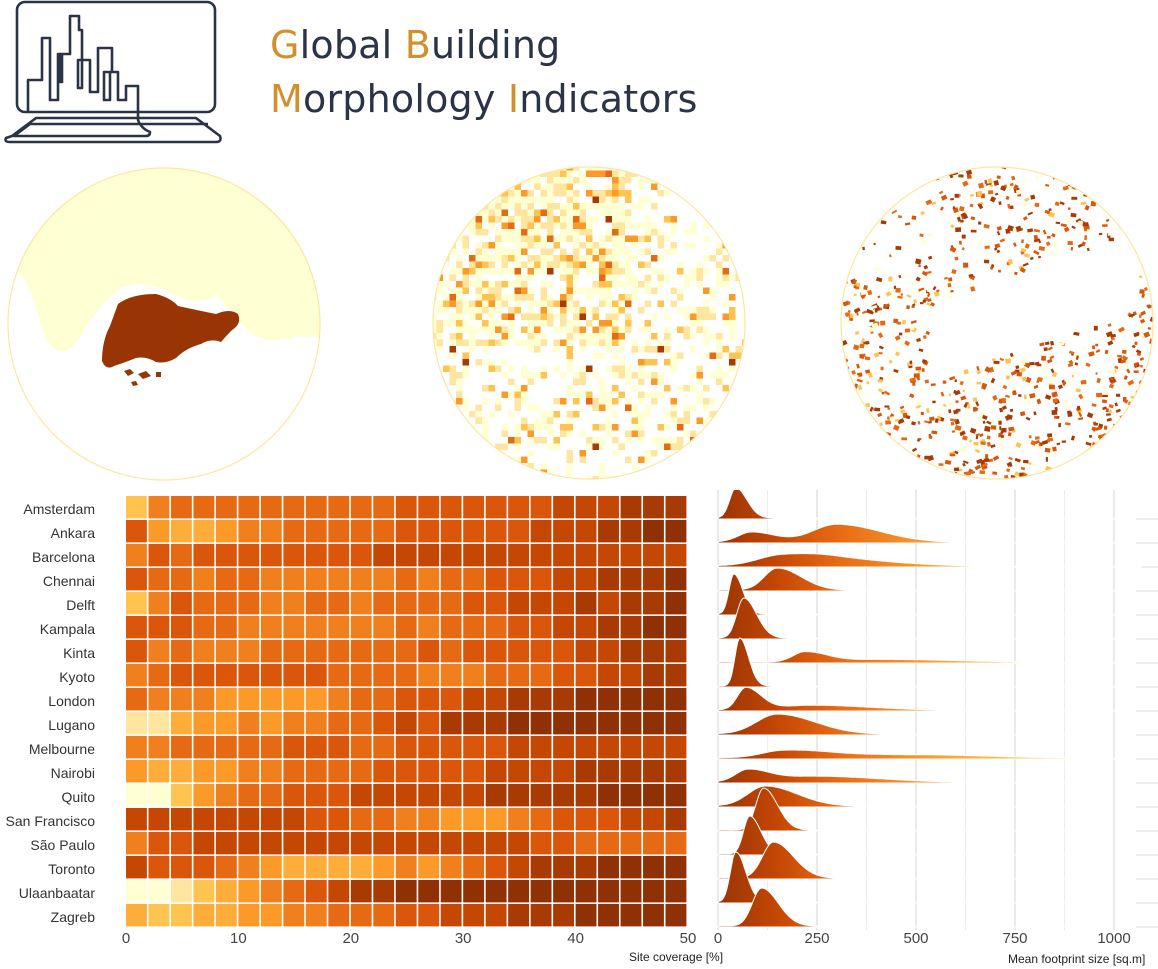  I want to click on row-label: Toronto, so click(71, 869).